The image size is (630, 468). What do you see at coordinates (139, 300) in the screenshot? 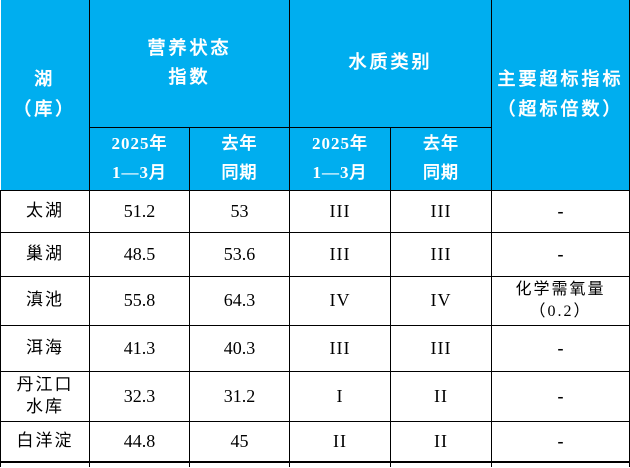
I see `nutrition-current-cell: 55.8` at bounding box center [139, 300].